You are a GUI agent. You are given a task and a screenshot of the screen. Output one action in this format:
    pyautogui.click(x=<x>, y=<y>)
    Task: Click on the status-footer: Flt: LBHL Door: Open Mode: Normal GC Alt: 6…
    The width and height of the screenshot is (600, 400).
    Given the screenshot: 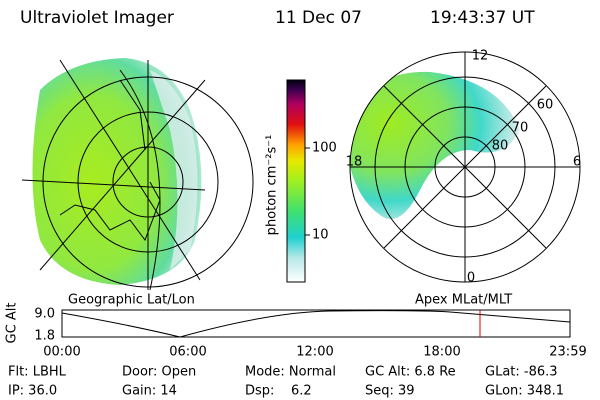 What is the action you would take?
    pyautogui.click(x=286, y=382)
    